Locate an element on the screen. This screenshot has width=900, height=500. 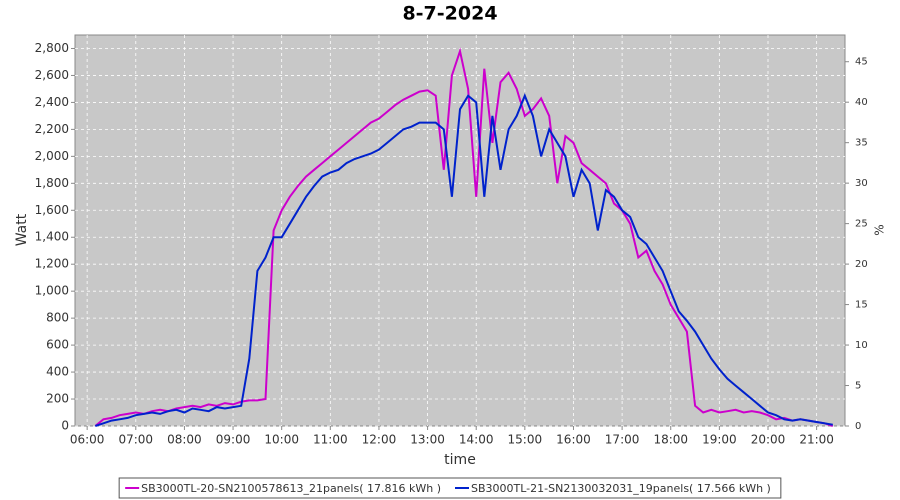
x-tick-label: 14:00 is located at coordinates (476, 440).